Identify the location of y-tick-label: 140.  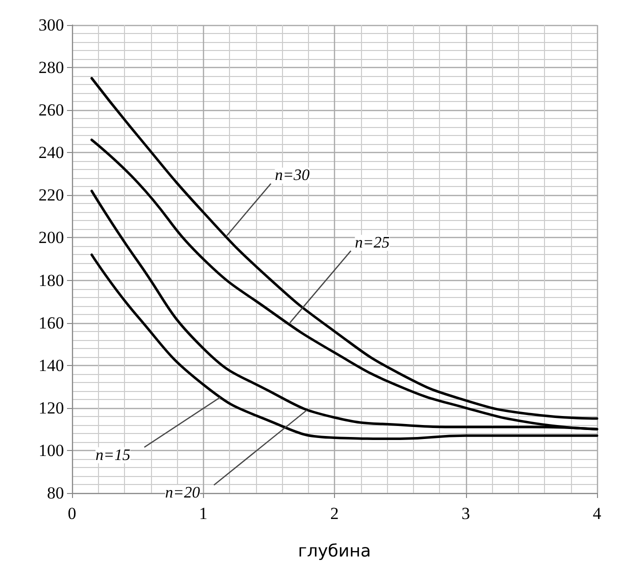
(51, 365).